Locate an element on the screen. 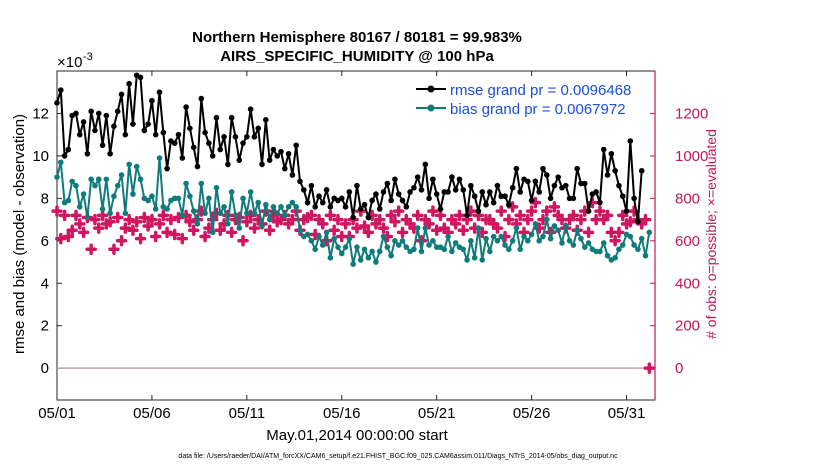 The height and width of the screenshot is (470, 830). legend-label-bias: bias grand pr = 0.0067972 is located at coordinates (538, 109).